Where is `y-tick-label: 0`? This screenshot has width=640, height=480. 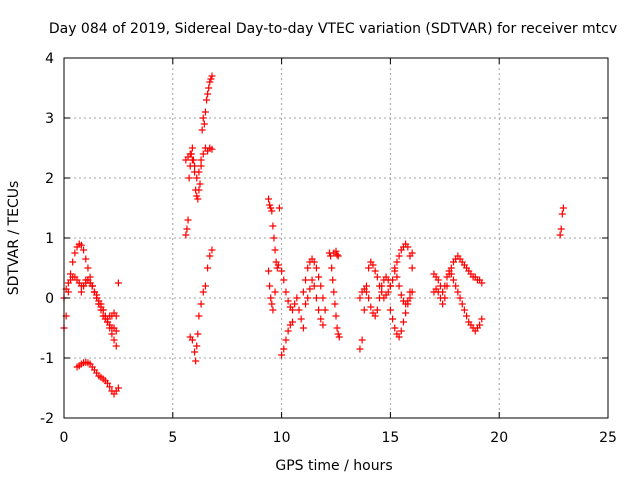 y-tick-label: 0 is located at coordinates (49, 299).